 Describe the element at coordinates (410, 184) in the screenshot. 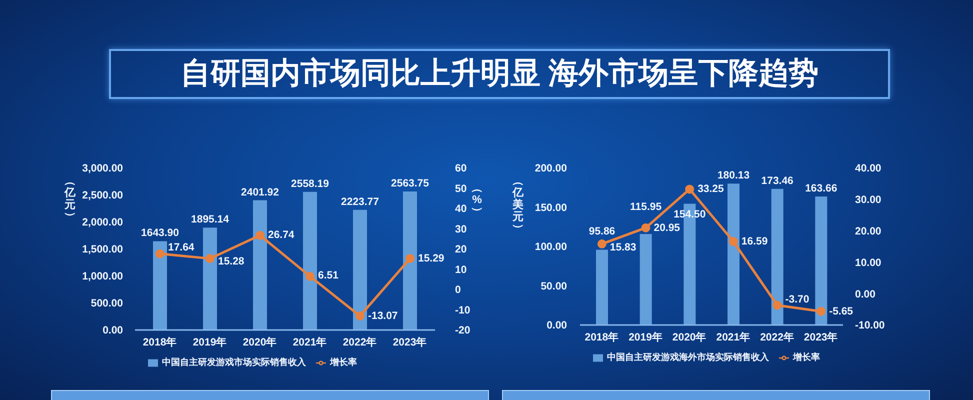

I see `data-label: 2563.75` at that location.